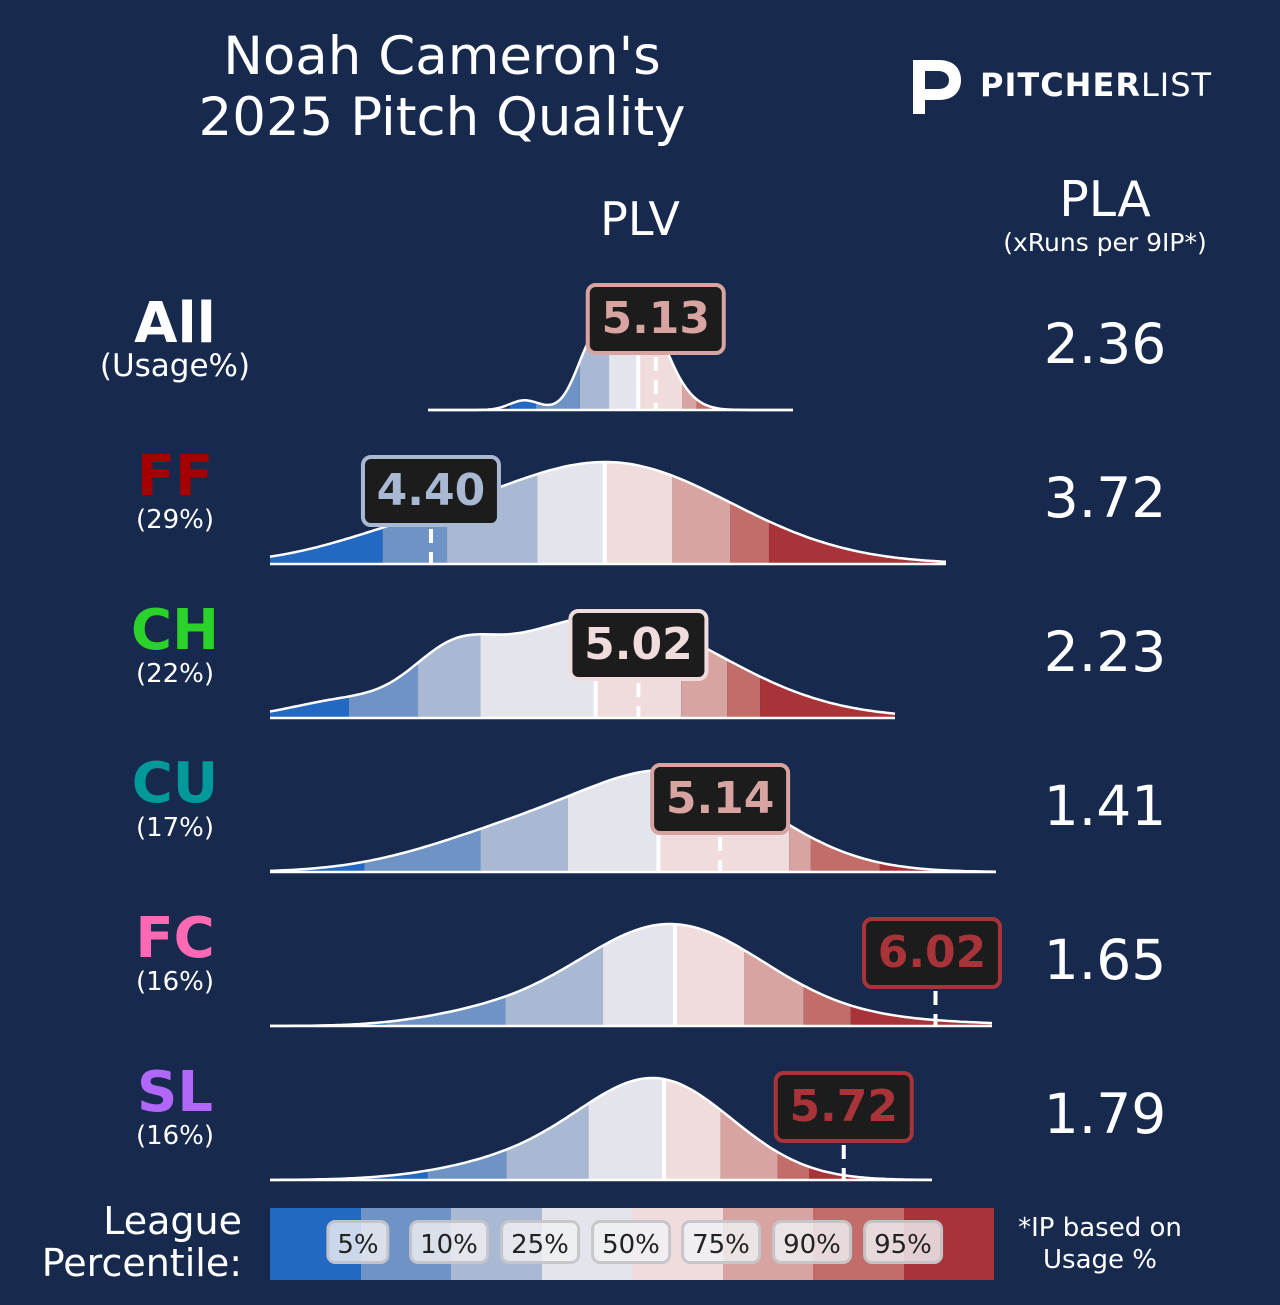  I want to click on plv-value-sl: 5.72, so click(843, 1106).